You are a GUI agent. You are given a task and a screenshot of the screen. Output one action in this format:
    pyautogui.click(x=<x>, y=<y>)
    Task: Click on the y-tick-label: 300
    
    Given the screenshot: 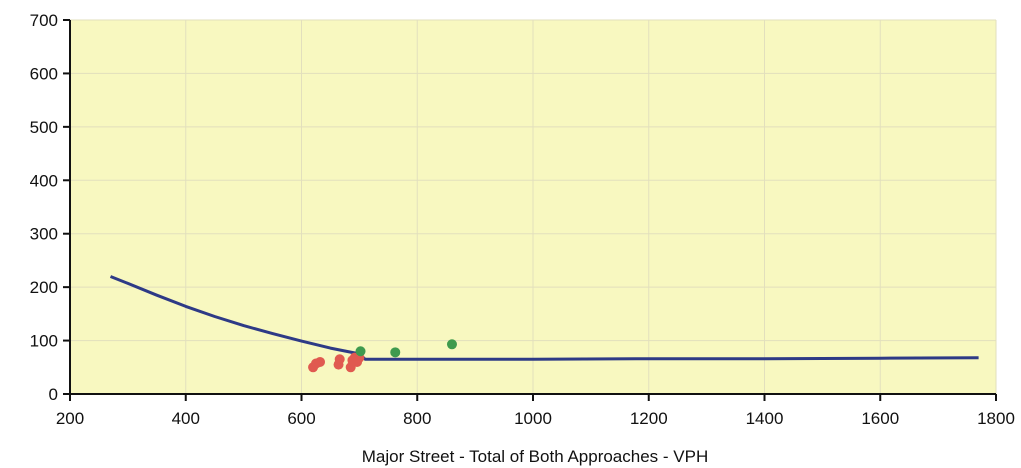 What is the action you would take?
    pyautogui.click(x=44, y=234)
    